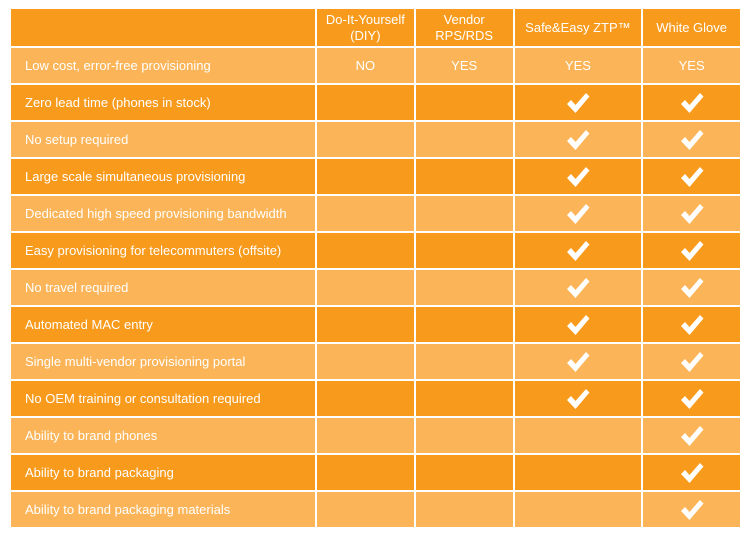 The width and height of the screenshot is (750, 550). I want to click on cell-value: YES, so click(464, 65).